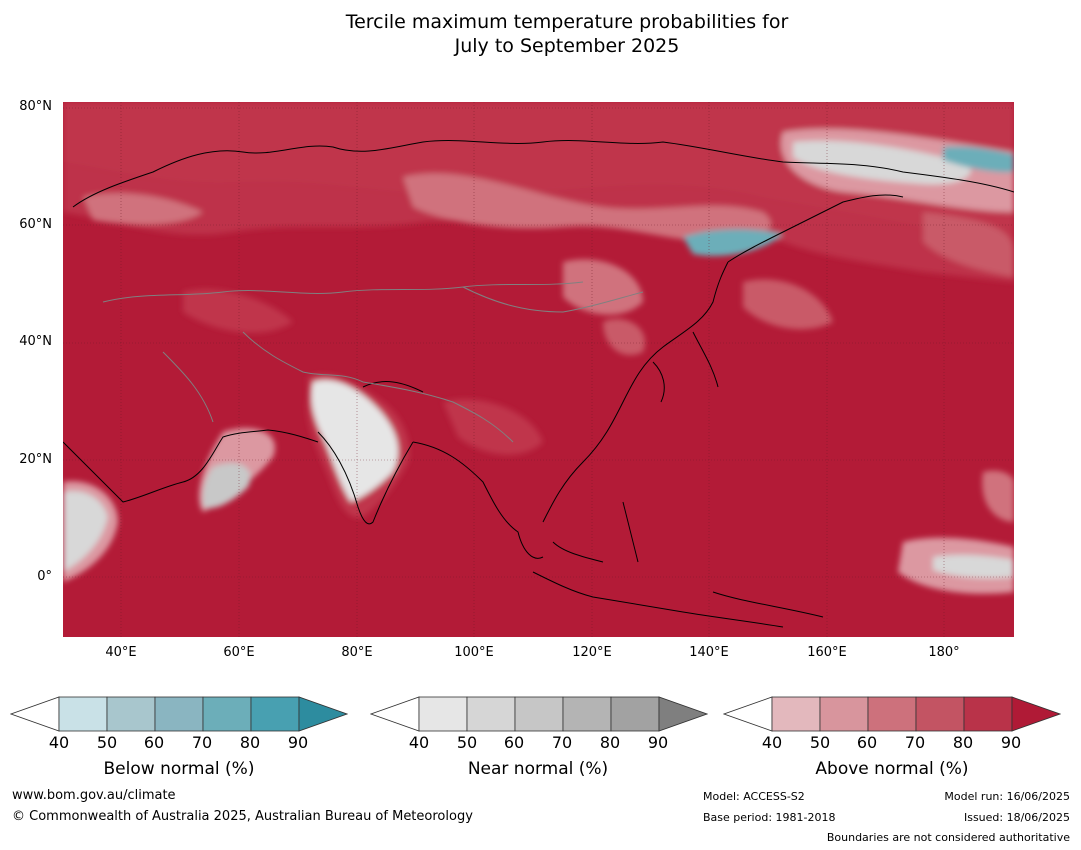  What do you see at coordinates (226, 486) in the screenshot?
I see `near-normal-arabian-sea` at bounding box center [226, 486].